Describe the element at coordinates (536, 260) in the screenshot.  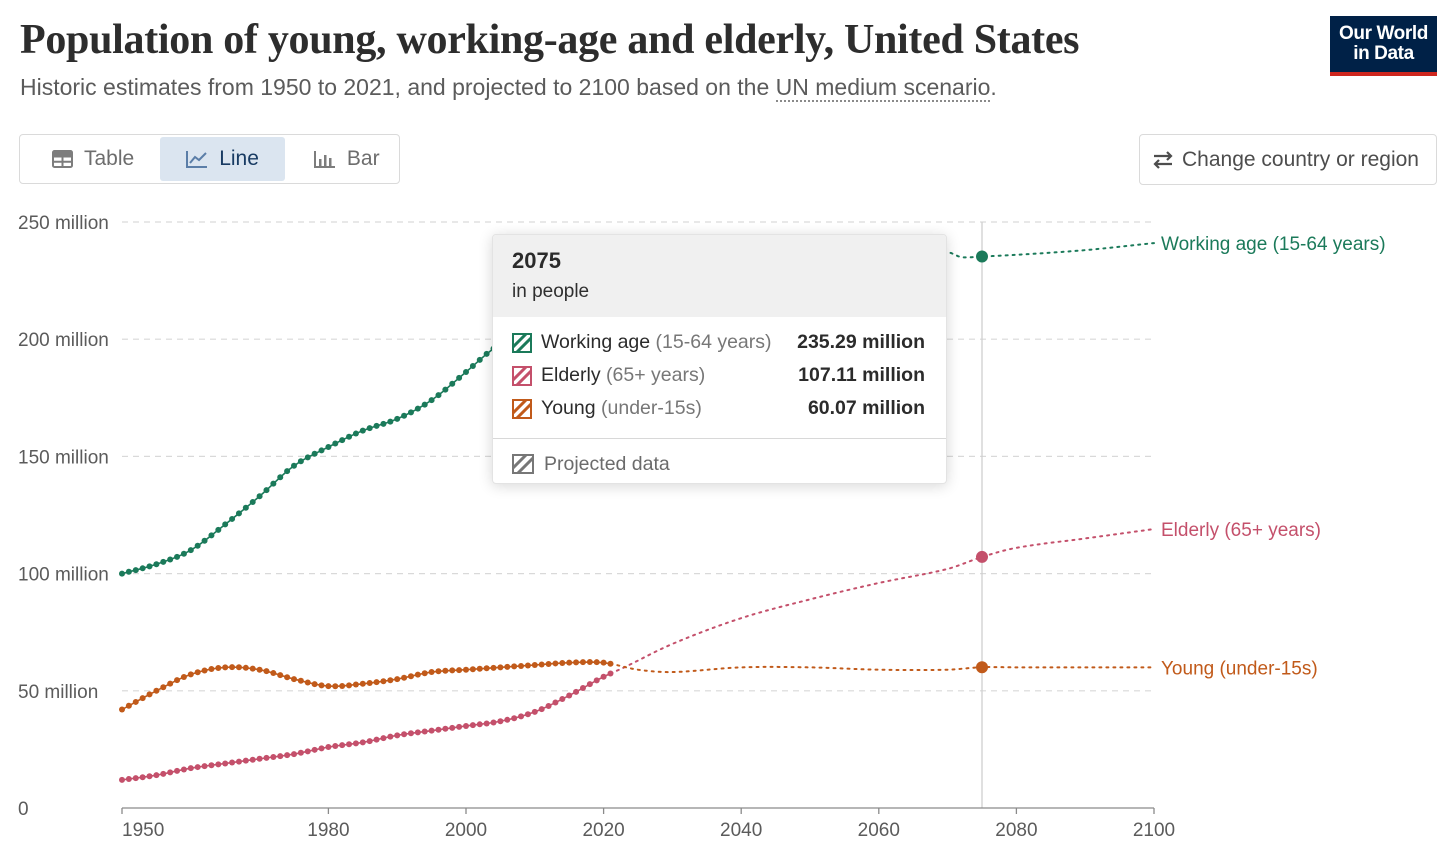
I see `tooltip-year: 2075` at that location.